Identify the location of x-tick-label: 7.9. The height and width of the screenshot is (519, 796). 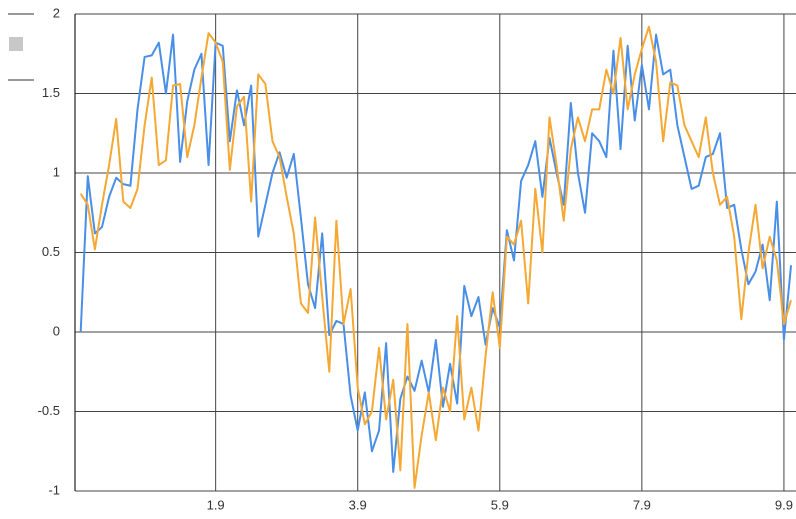
(642, 504).